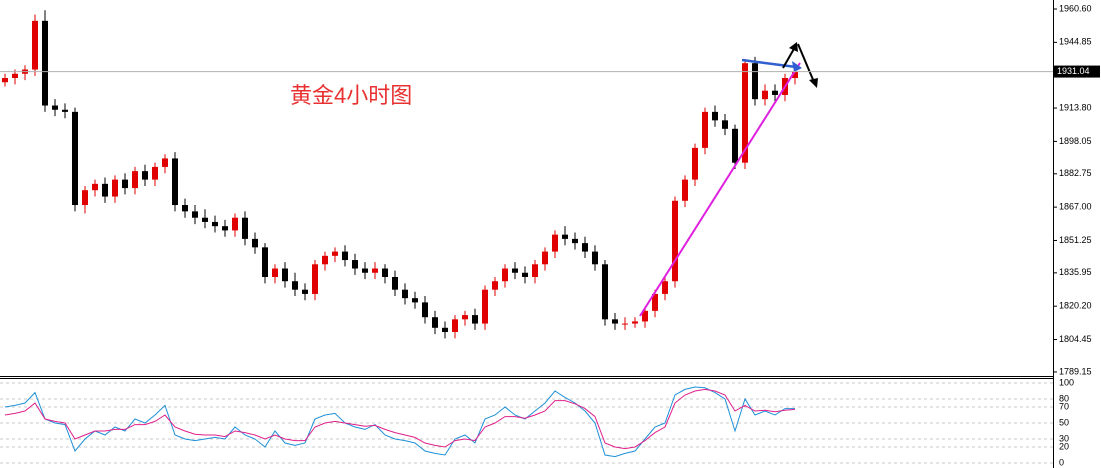 Image resolution: width=1101 pixels, height=468 pixels. Describe the element at coordinates (1064, 422) in the screenshot. I see `y-tick-label: 50` at that location.